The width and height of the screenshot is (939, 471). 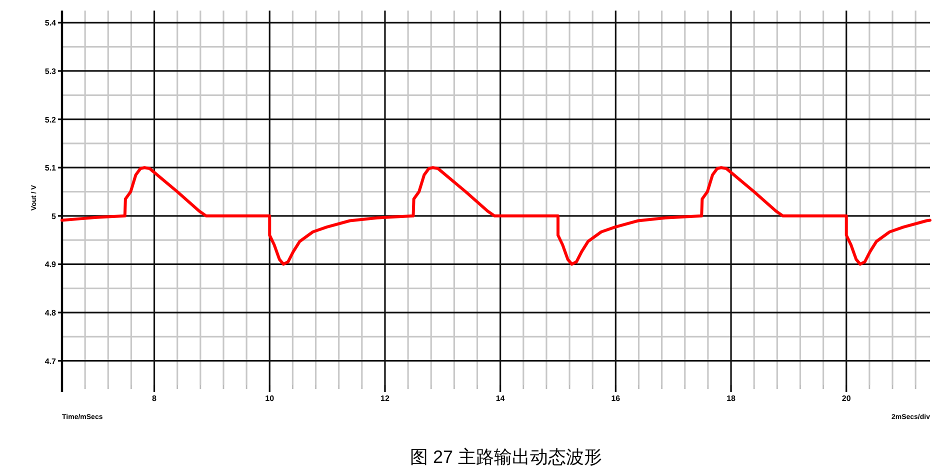 I want to click on y-tick-label: 5, so click(x=54, y=216).